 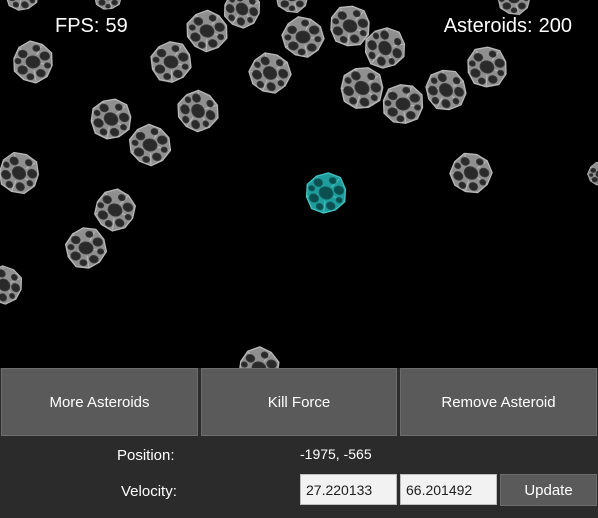 What do you see at coordinates (336, 454) in the screenshot?
I see `position-value: -1975, -565` at bounding box center [336, 454].